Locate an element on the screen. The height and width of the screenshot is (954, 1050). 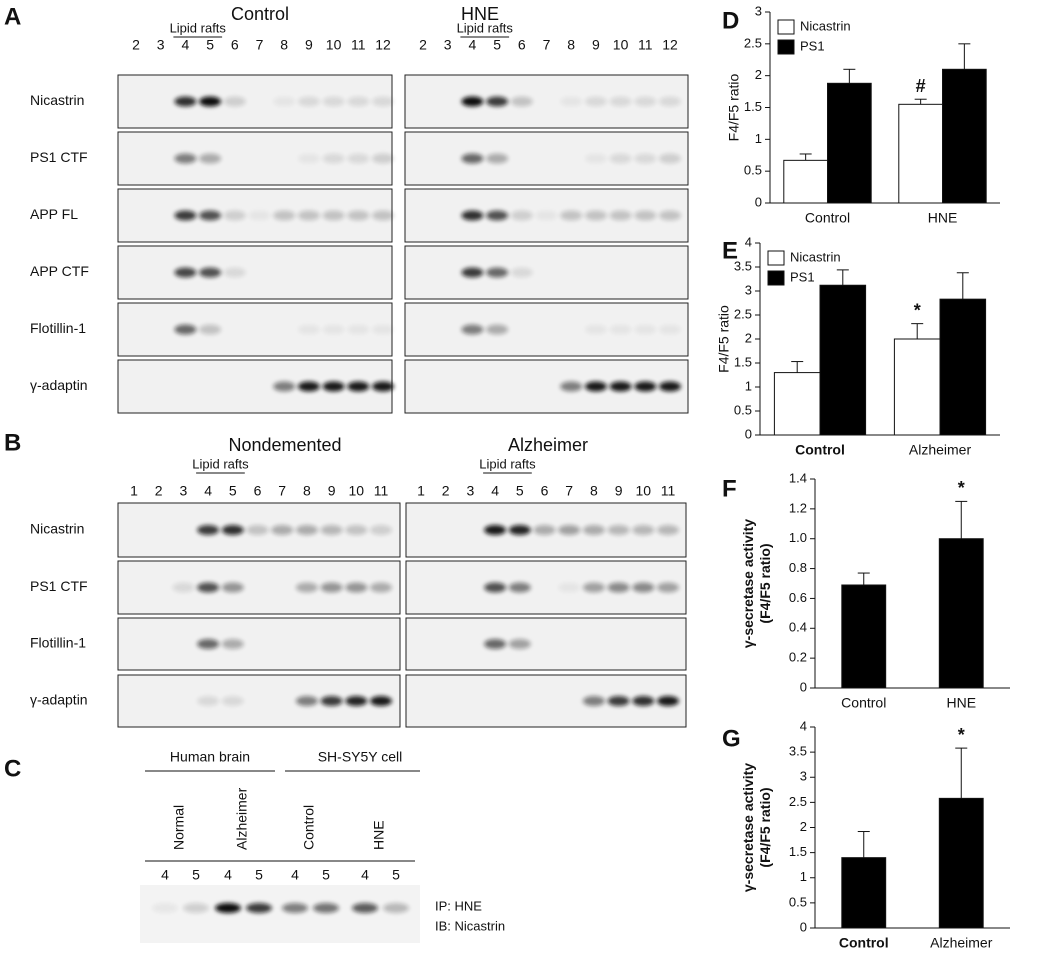
legend-label: PS1 is located at coordinates (802, 276).